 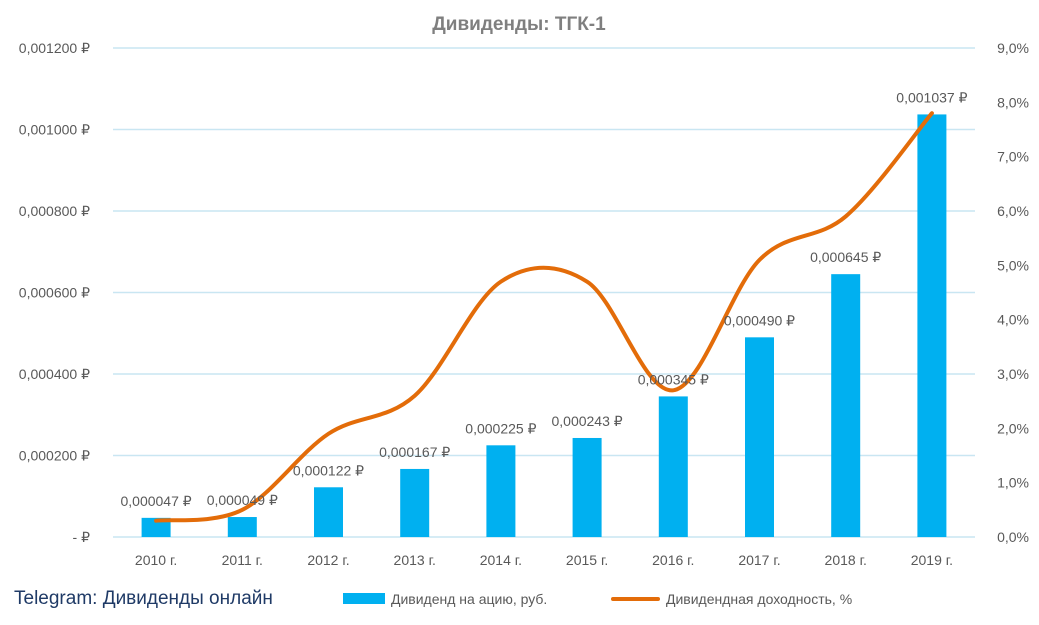 What do you see at coordinates (328, 470) in the screenshot?
I see `bar-data-label: 0,000122 ₽` at bounding box center [328, 470].